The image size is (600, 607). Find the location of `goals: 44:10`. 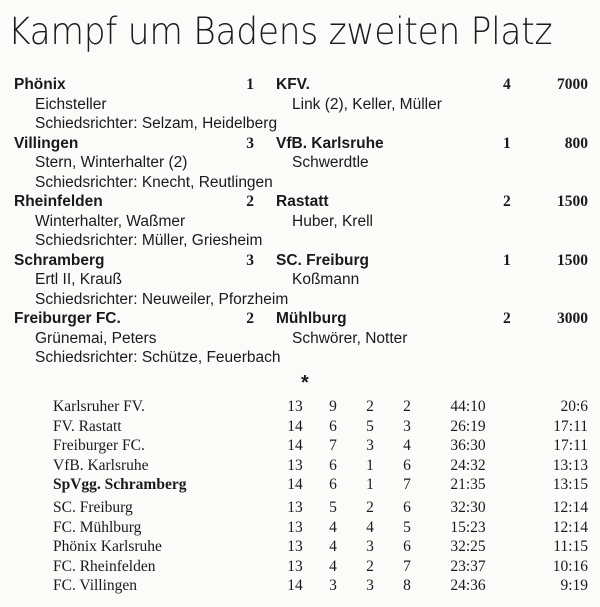

goals: 44:10 is located at coordinates (468, 406).